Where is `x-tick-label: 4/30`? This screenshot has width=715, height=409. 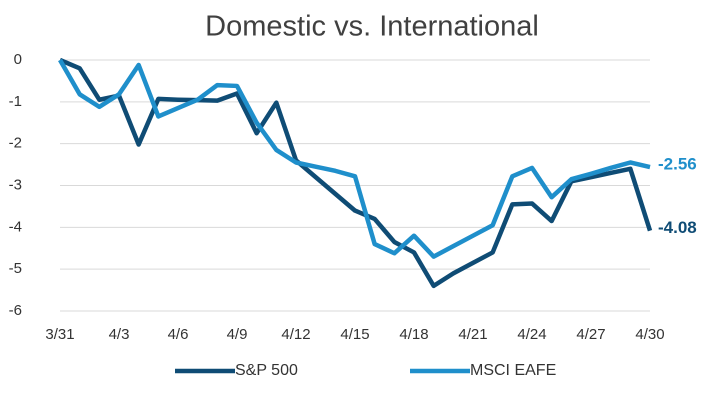
x-tick-label: 4/30 is located at coordinates (649, 334).